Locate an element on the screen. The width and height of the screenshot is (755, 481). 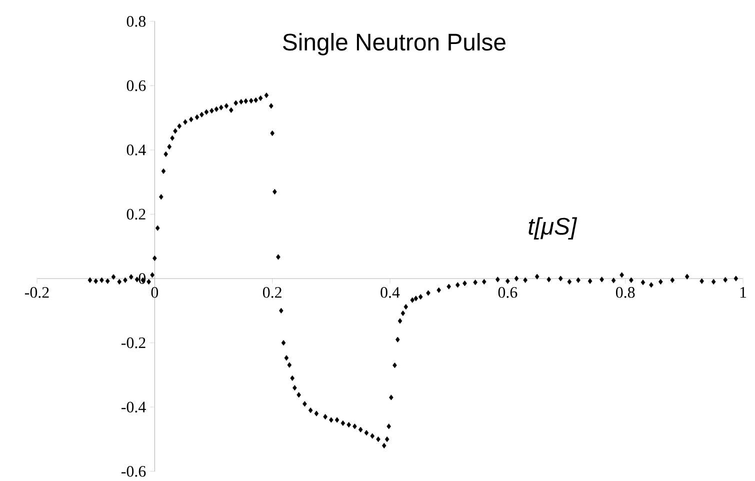
y-tick-label: -0.4 is located at coordinates (134, 407).